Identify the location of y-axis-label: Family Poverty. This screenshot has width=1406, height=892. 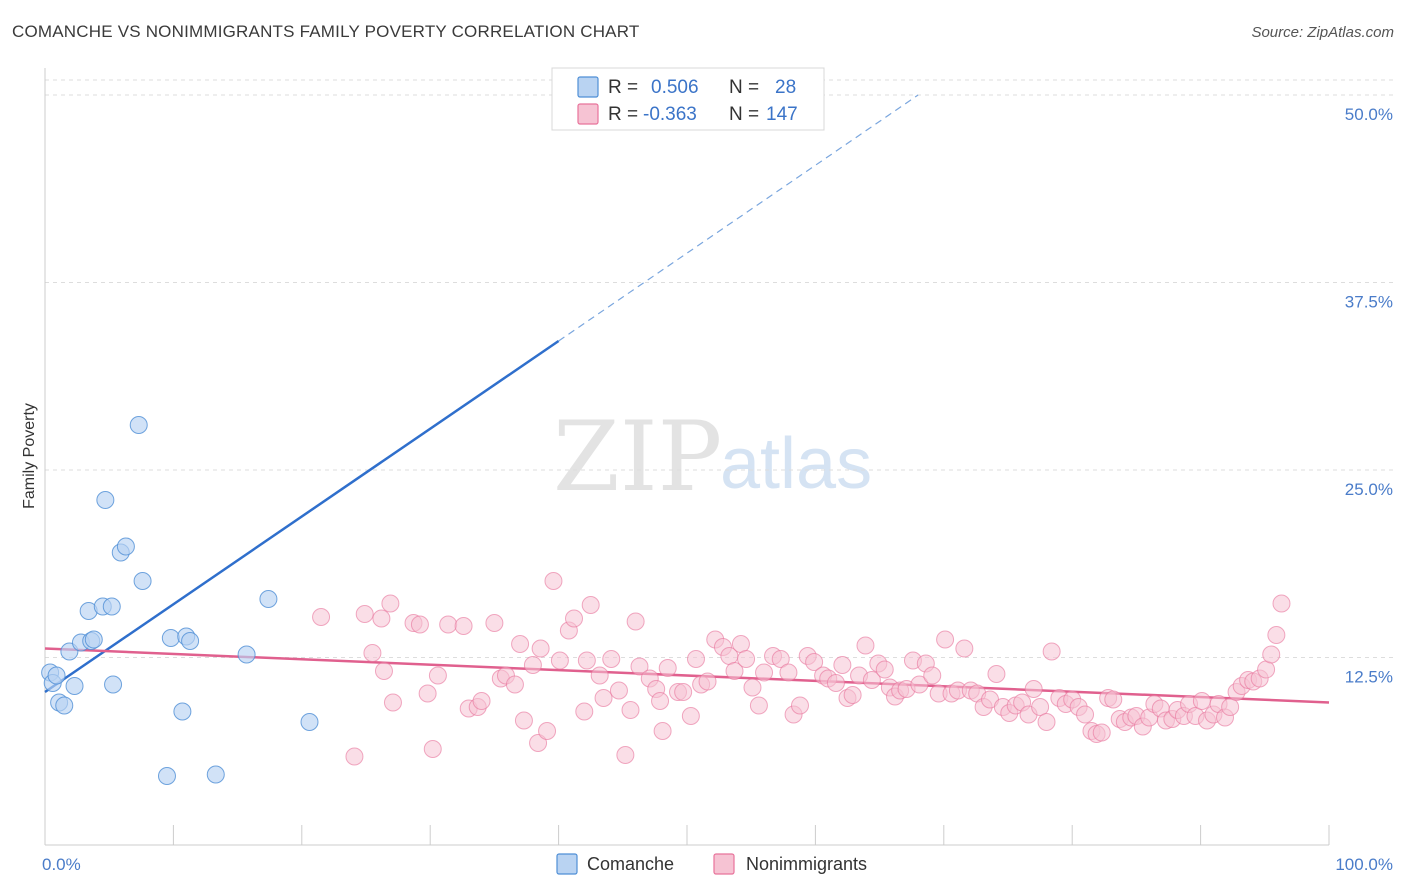
(29, 456).